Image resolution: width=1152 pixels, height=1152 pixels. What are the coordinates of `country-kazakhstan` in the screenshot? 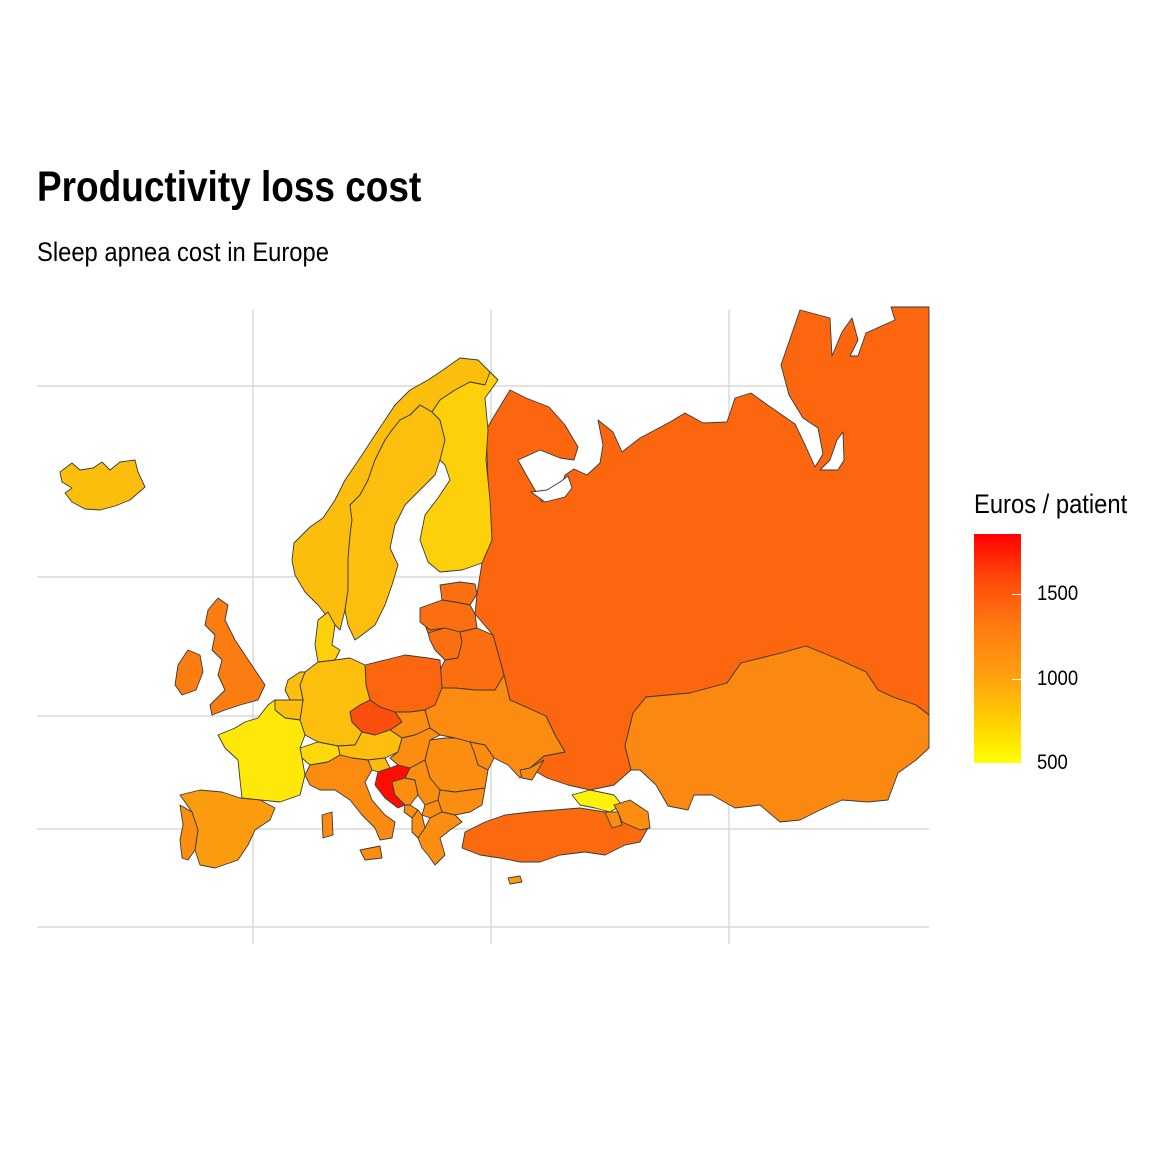 It's located at (777, 734).